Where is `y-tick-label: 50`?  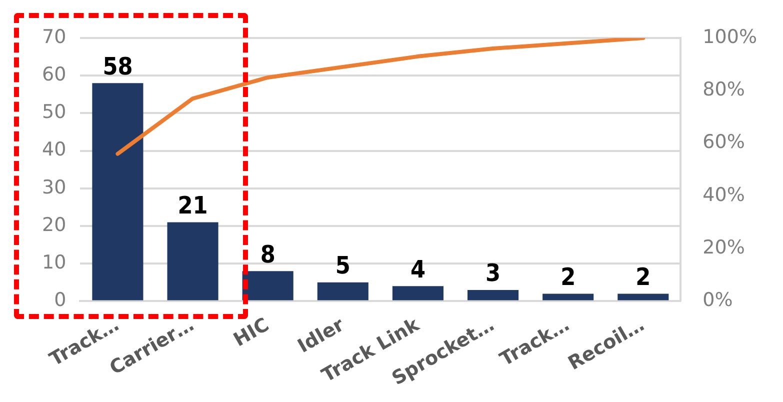
y-tick-label: 50 is located at coordinates (54, 112).